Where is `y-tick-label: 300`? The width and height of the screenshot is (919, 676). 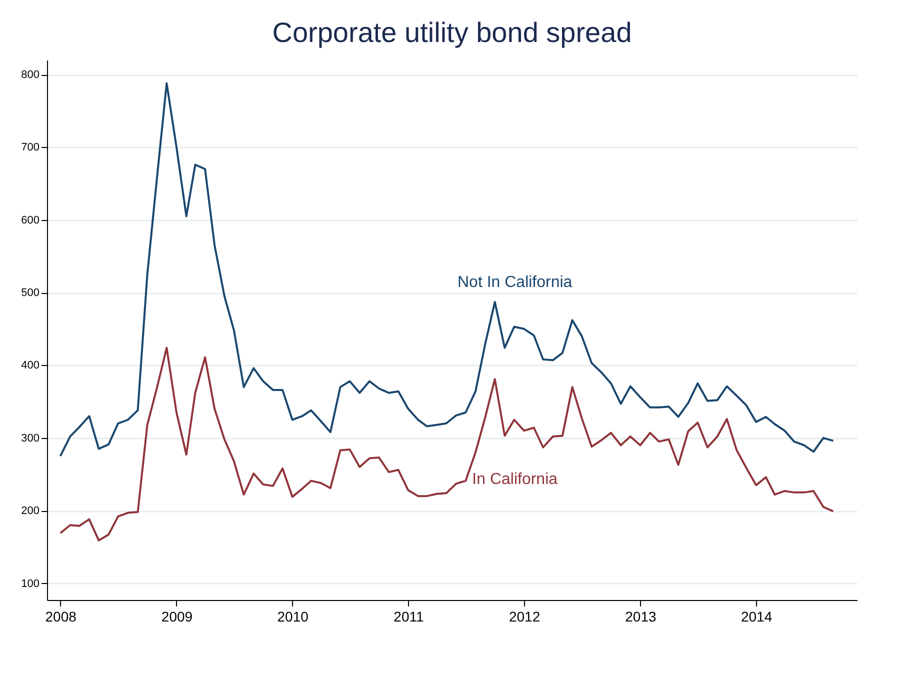
y-tick-label: 300 is located at coordinates (30, 438).